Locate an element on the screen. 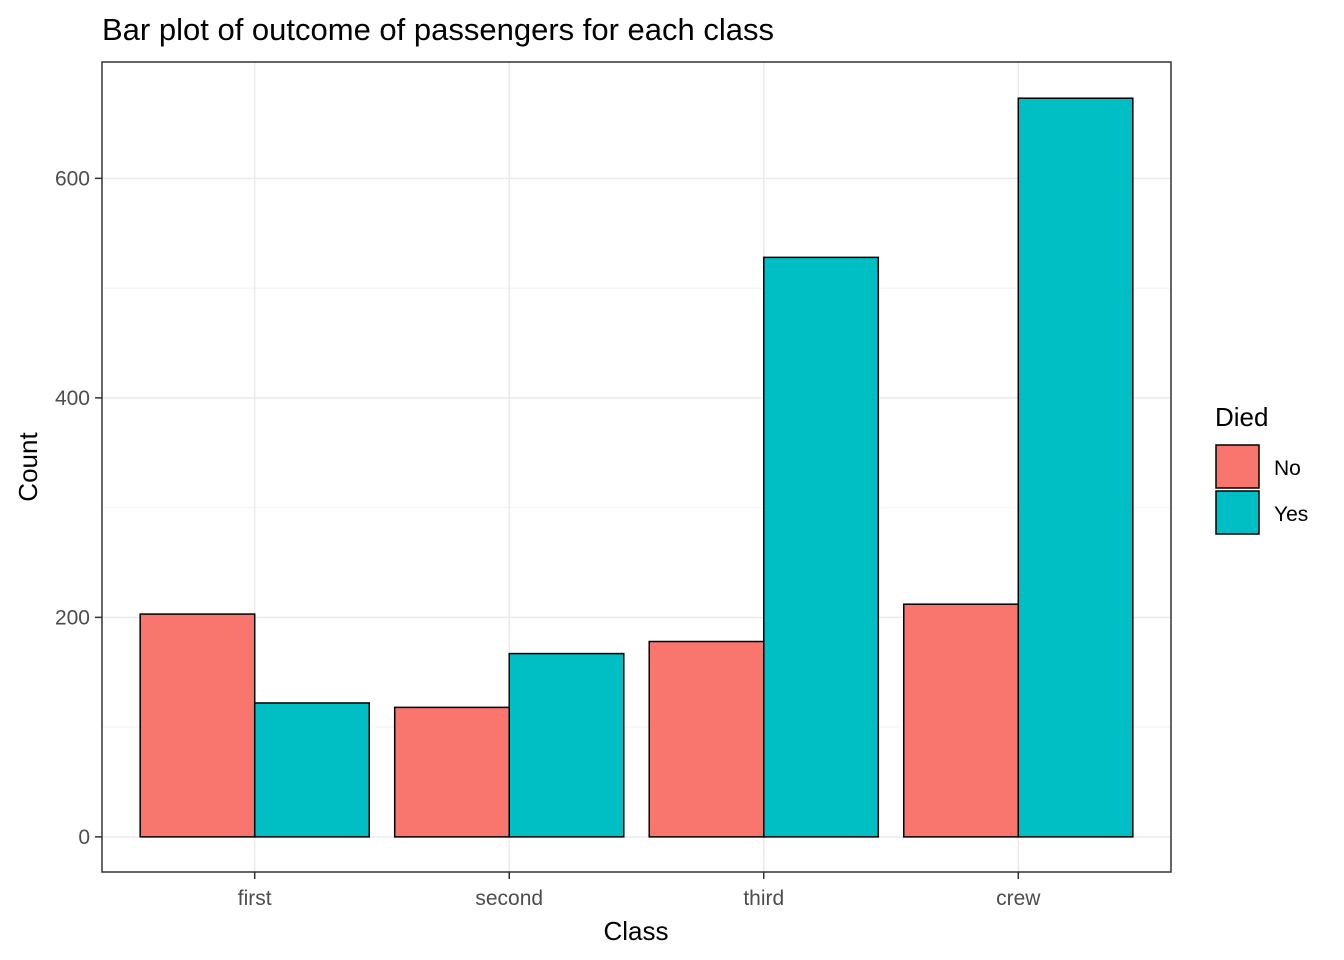 This screenshot has width=1344, height=960. legend-key-yes is located at coordinates (1237, 512).